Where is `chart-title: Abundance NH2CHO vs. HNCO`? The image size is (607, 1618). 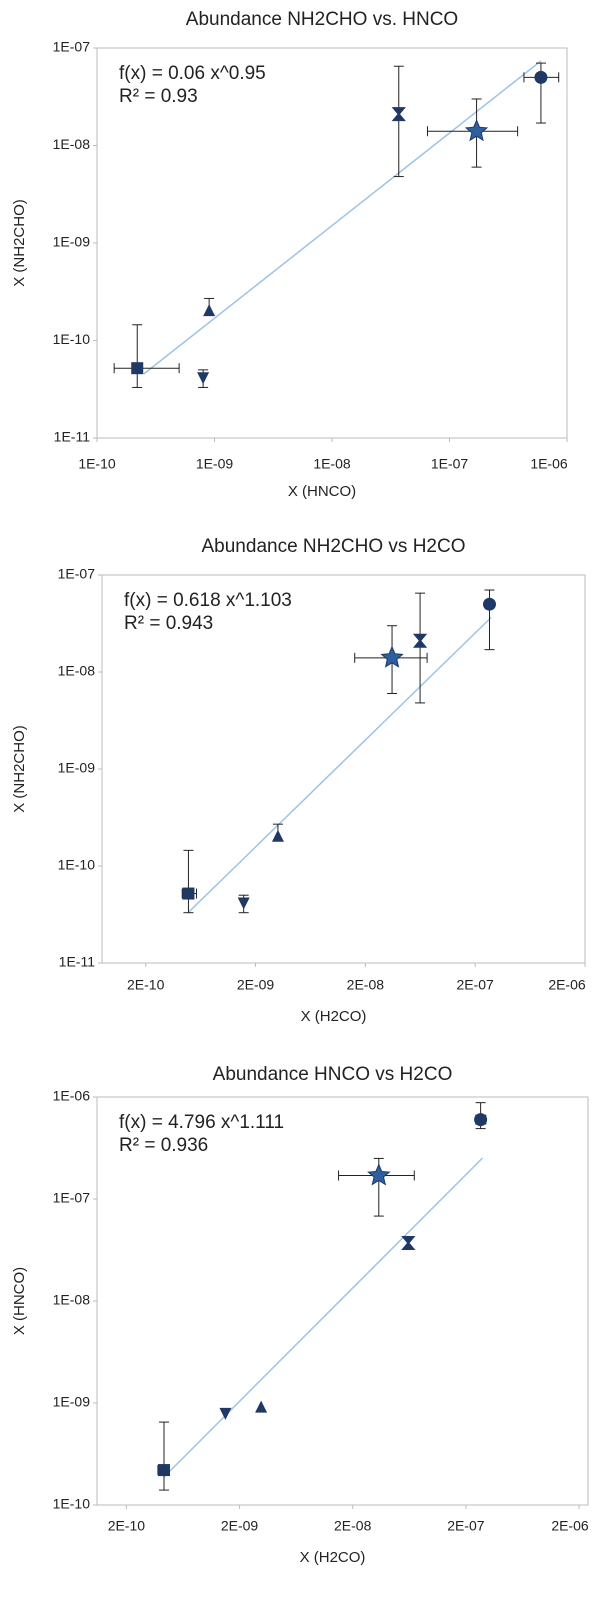 chart-title: Abundance NH2CHO vs. HNCO is located at coordinates (322, 19).